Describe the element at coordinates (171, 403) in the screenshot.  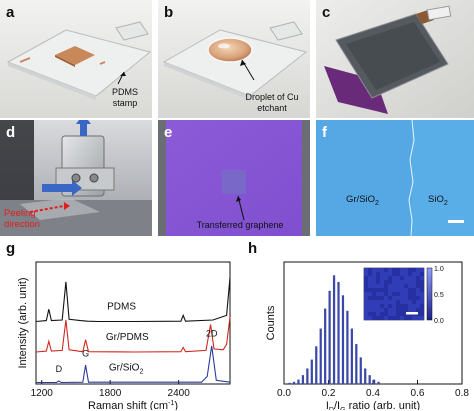
I see `raman-x-label-sup: -1` at that location.